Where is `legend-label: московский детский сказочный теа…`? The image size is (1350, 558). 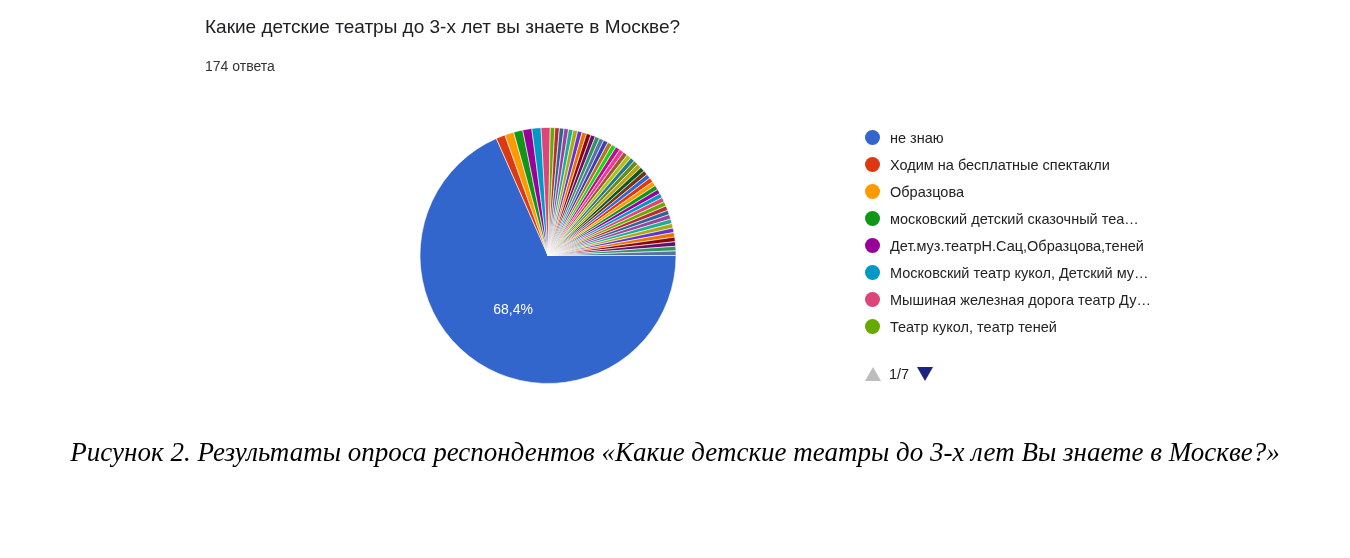
legend-label: московский детский сказочный теа… is located at coordinates (1014, 218).